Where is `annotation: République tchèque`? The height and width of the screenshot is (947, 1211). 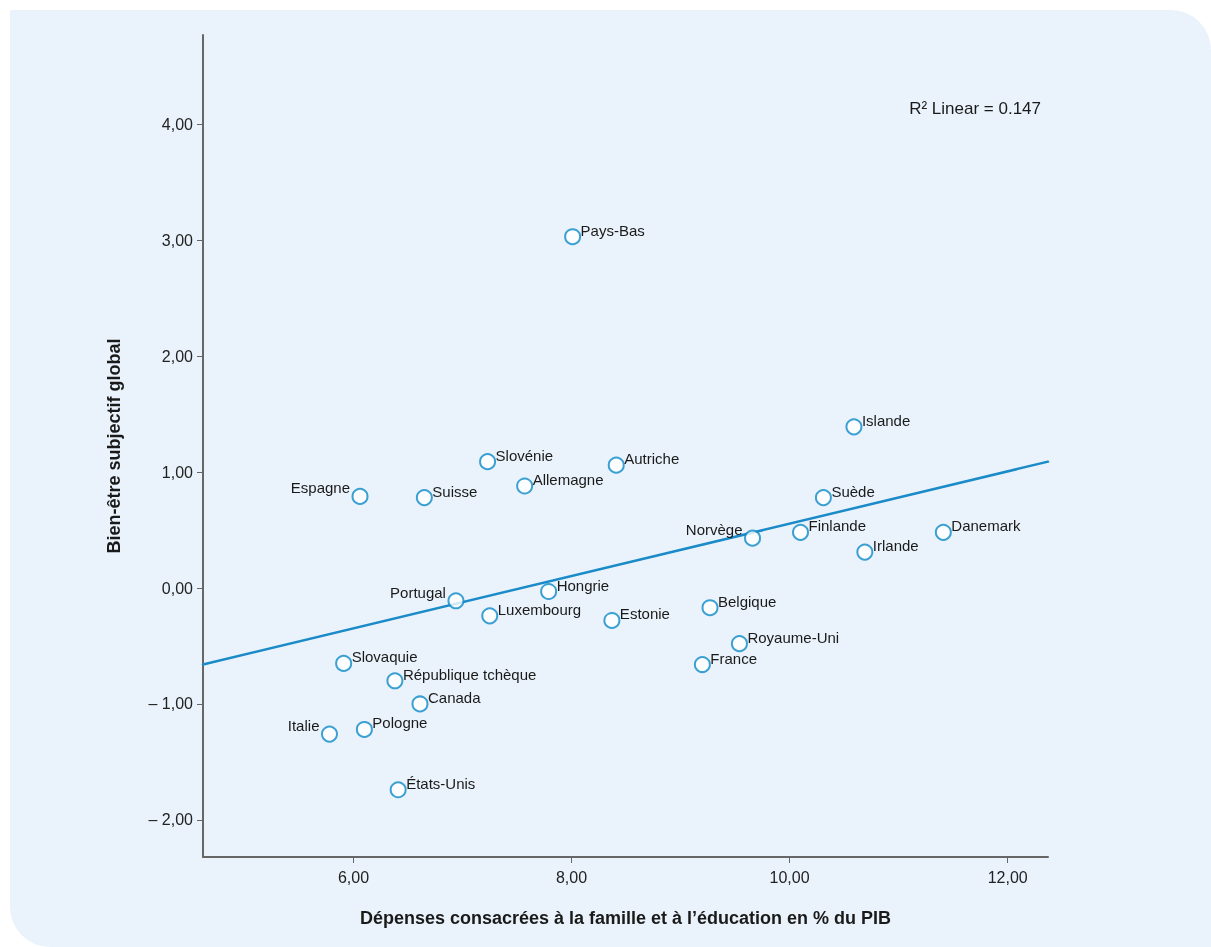
annotation: République tchèque is located at coordinates (469, 674).